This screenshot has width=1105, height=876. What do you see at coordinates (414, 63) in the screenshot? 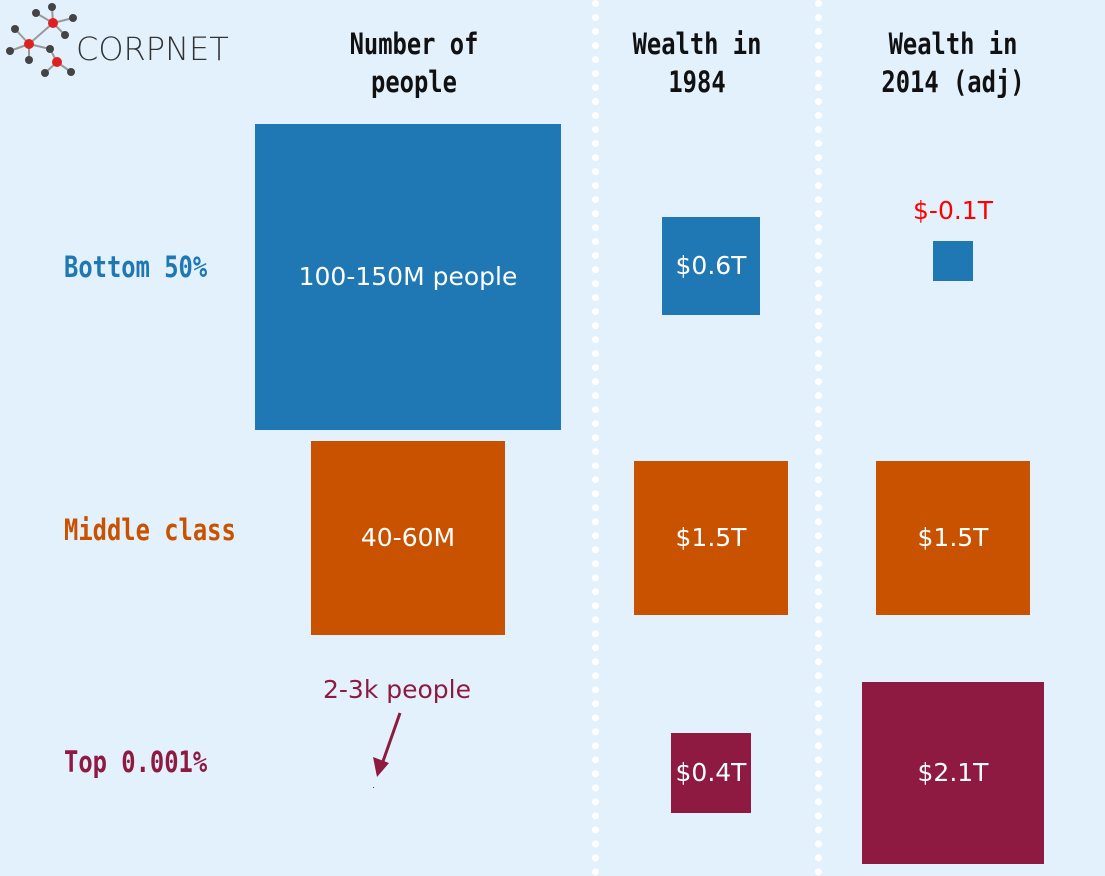
I see `header-number-of-people: Number of people` at bounding box center [414, 63].